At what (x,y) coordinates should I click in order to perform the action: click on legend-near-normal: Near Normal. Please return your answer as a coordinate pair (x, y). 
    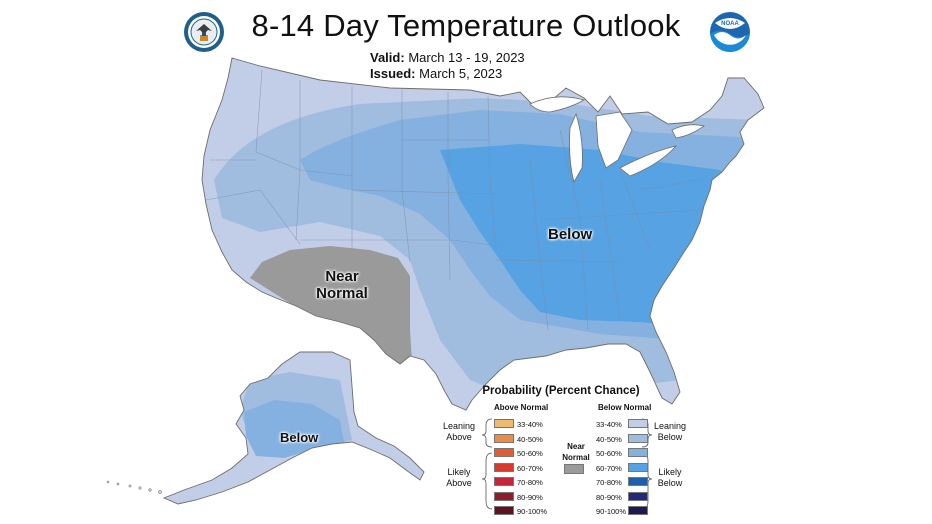
    Looking at the image, I should click on (576, 452).